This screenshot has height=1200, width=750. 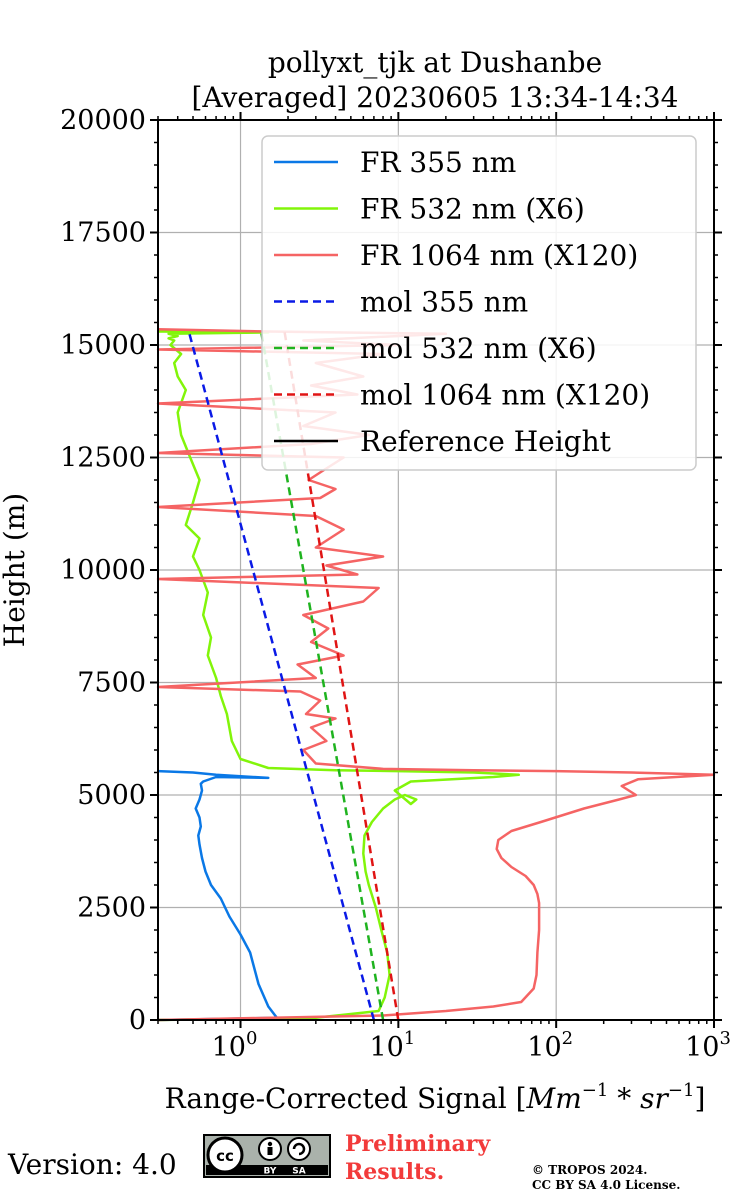 I want to click on y-tick-label: 5000, so click(x=111, y=795).